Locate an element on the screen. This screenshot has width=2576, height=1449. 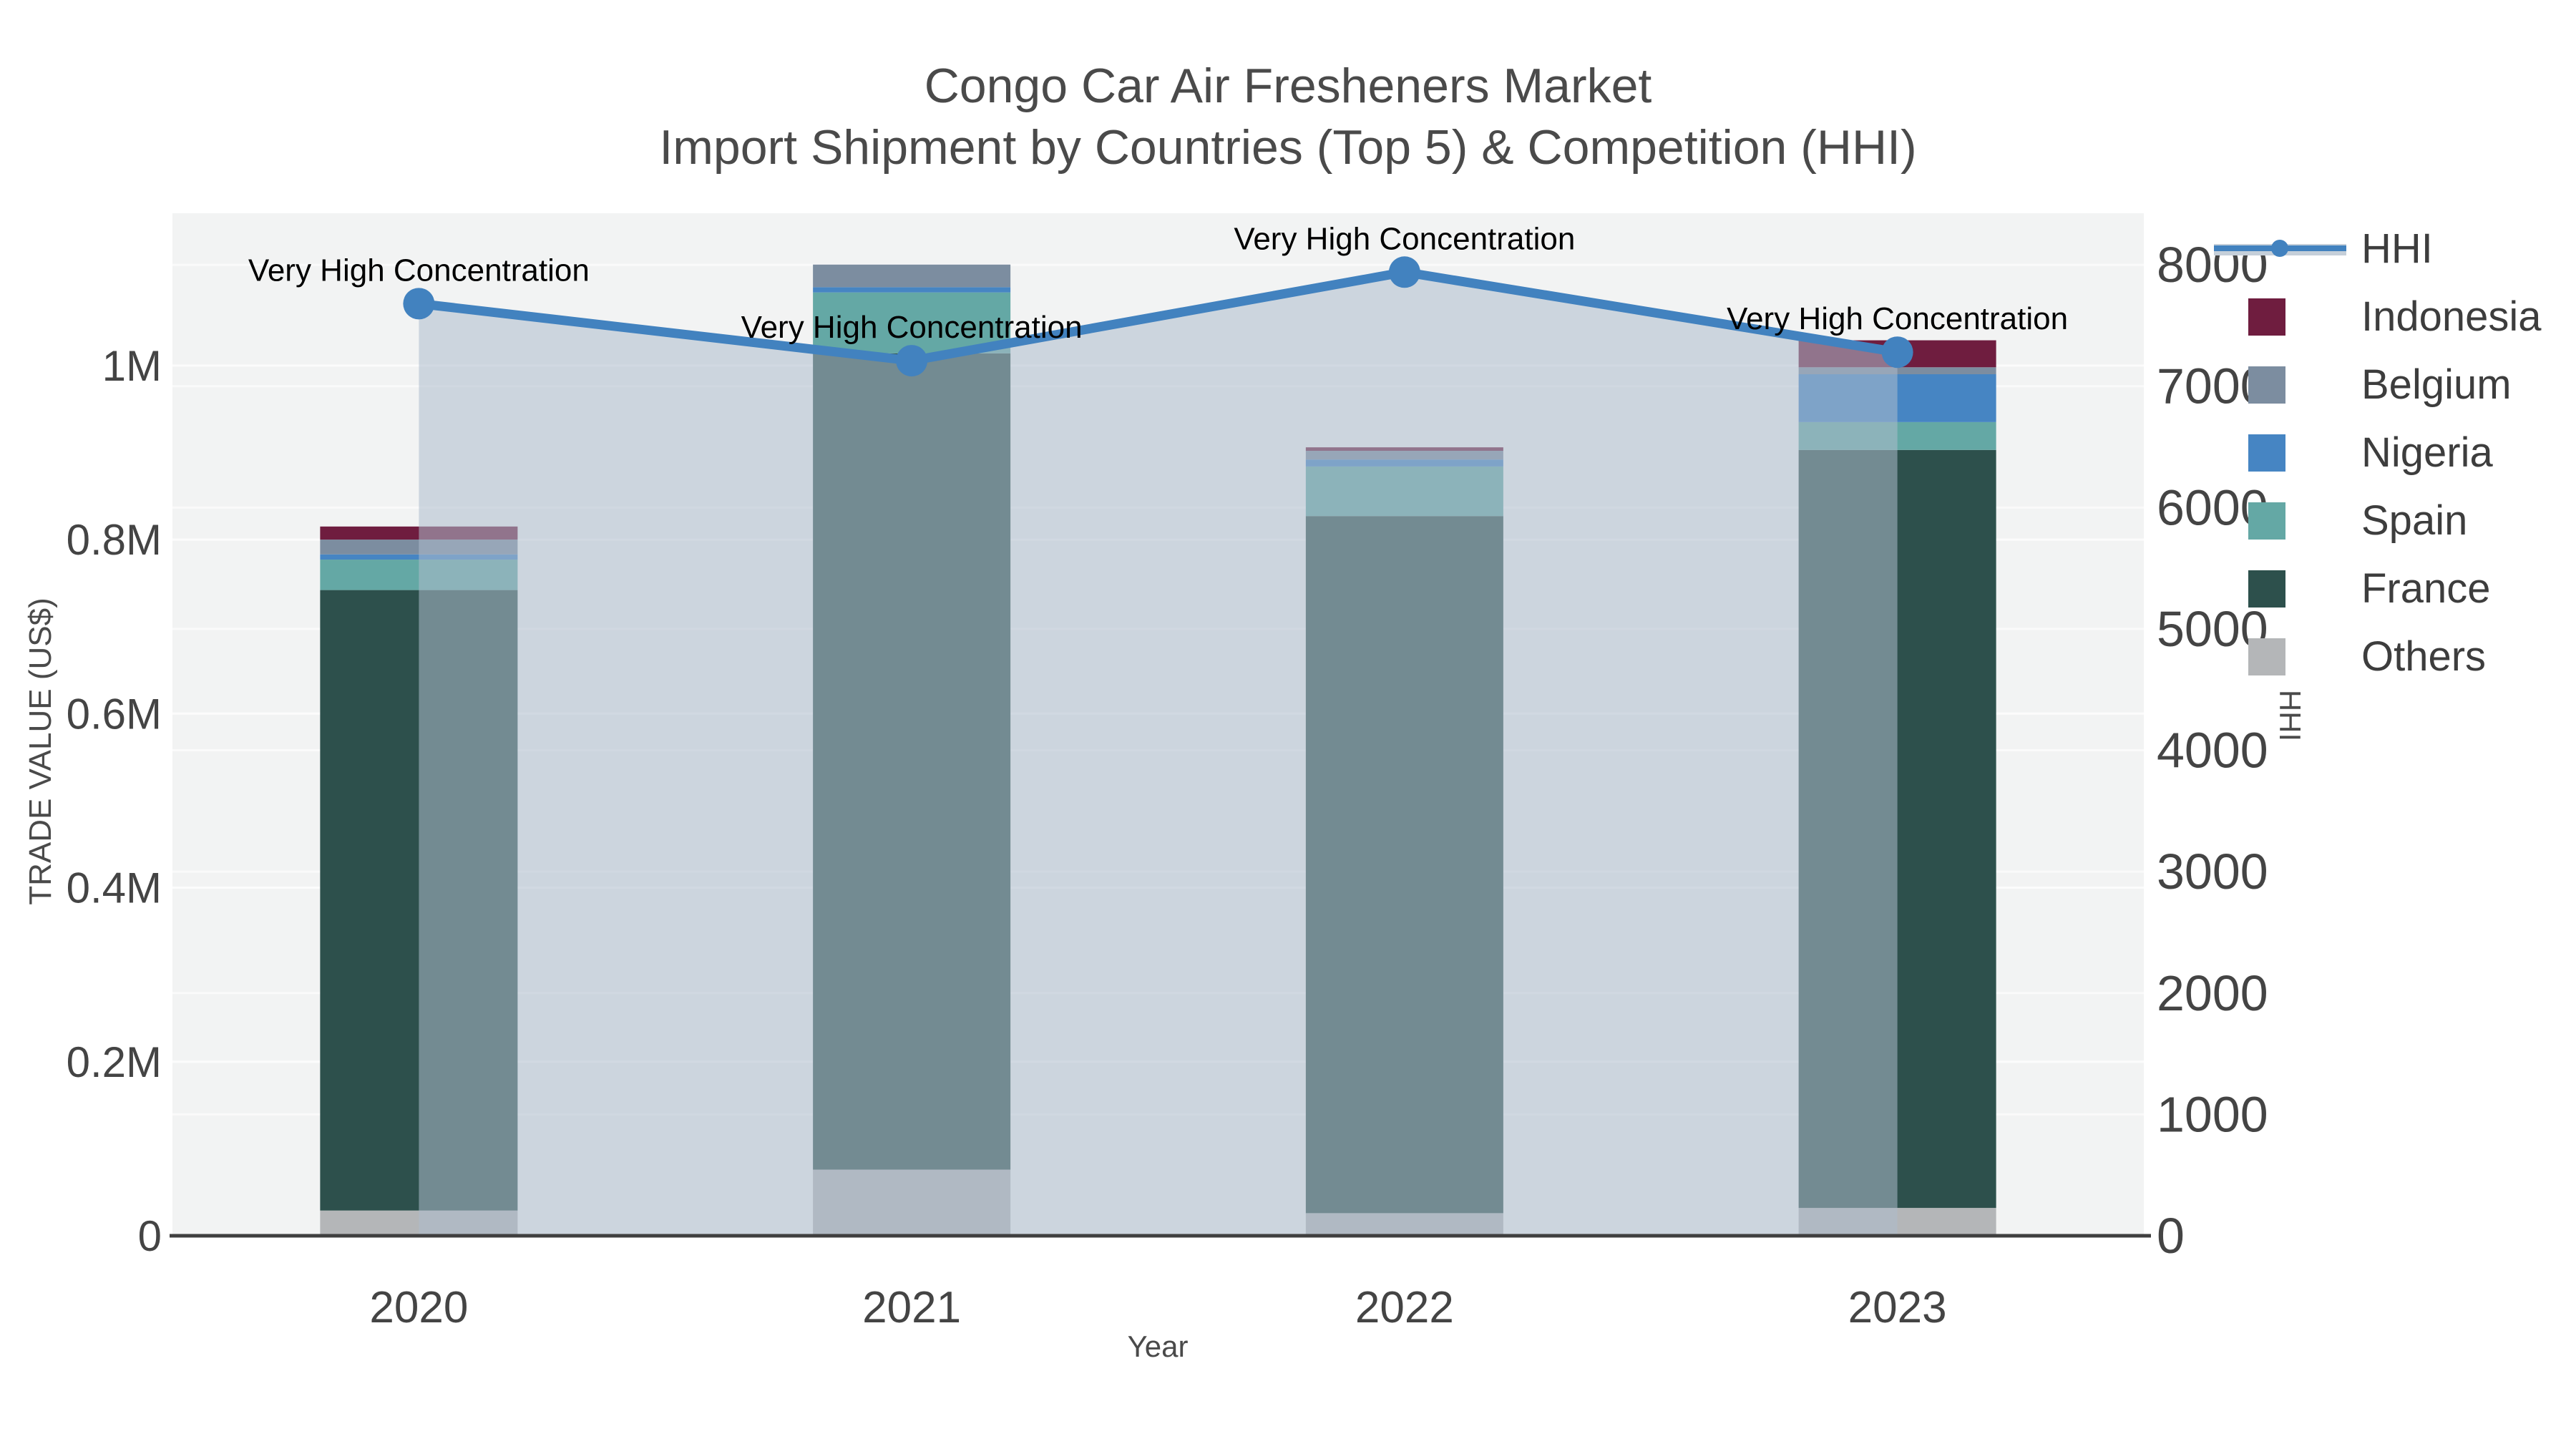
bar-segment-spain-2021 is located at coordinates (912, 322).